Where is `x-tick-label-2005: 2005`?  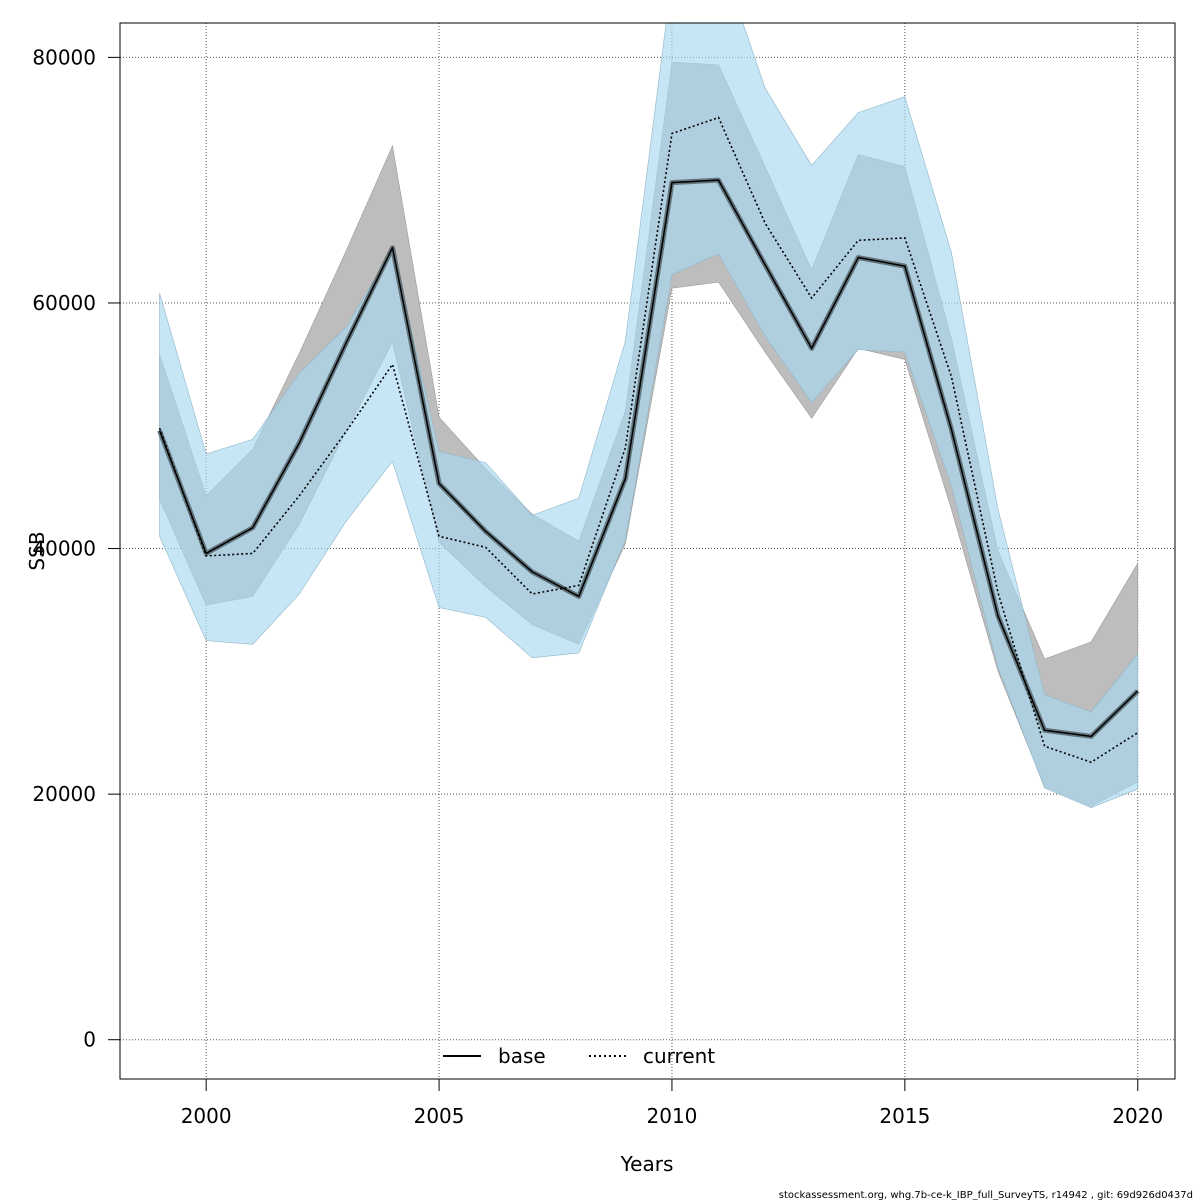
x-tick-label-2005: 2005 is located at coordinates (439, 1116).